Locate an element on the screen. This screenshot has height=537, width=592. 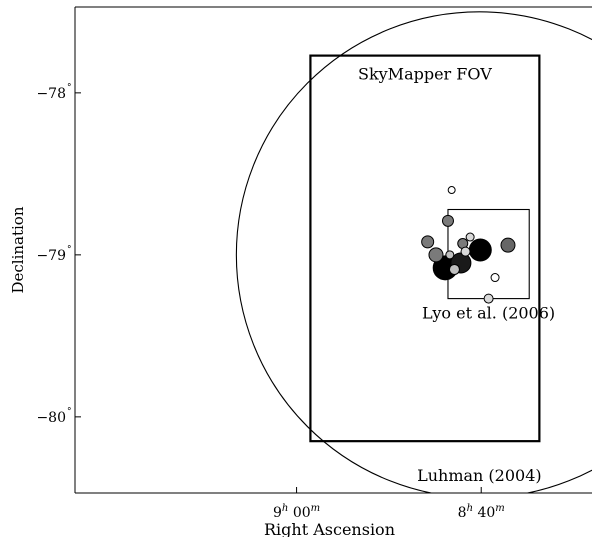
data-points is located at coordinates (468, 245).